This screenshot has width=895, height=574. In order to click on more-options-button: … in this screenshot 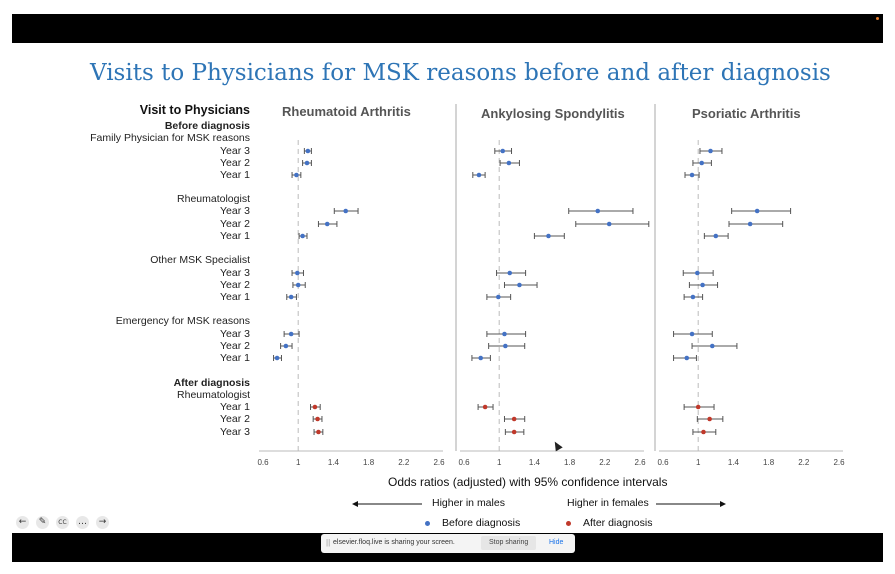, I will do `click(82, 522)`.